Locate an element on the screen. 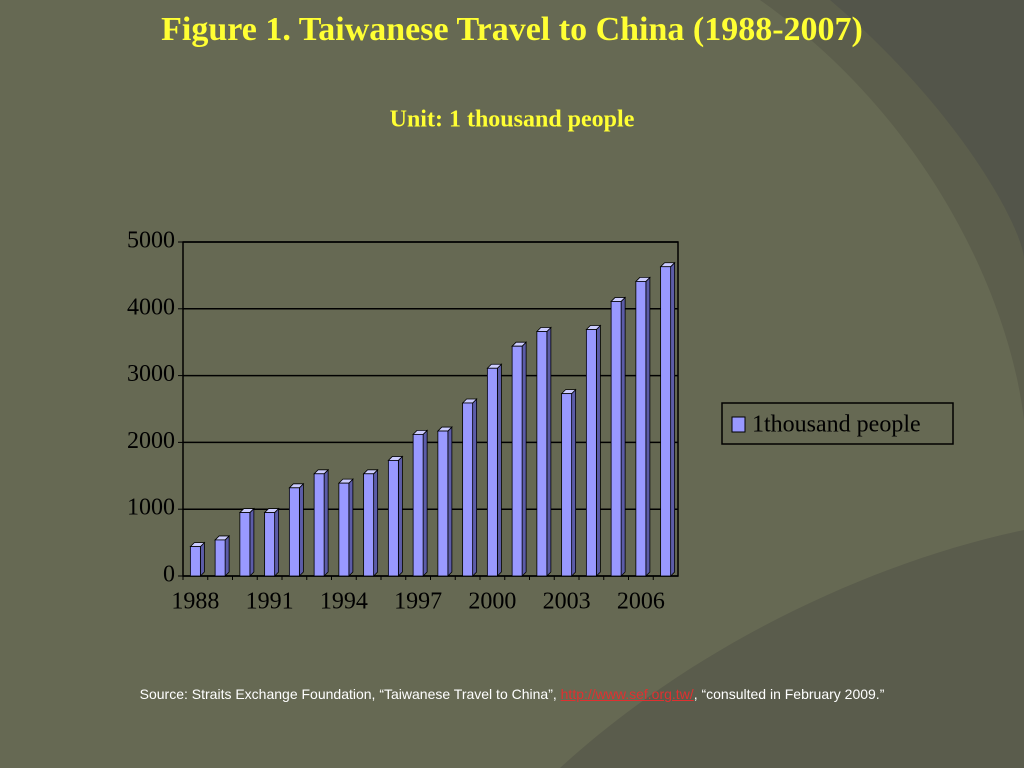 Image resolution: width=1024 pixels, height=768 pixels. legend-box is located at coordinates (837, 423).